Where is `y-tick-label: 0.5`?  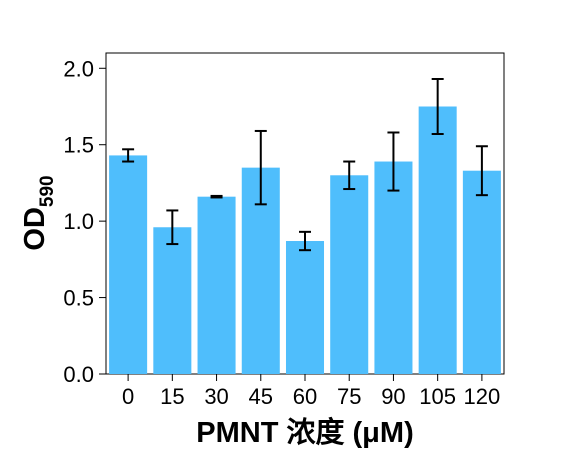 y-tick-label: 0.5 is located at coordinates (78, 298).